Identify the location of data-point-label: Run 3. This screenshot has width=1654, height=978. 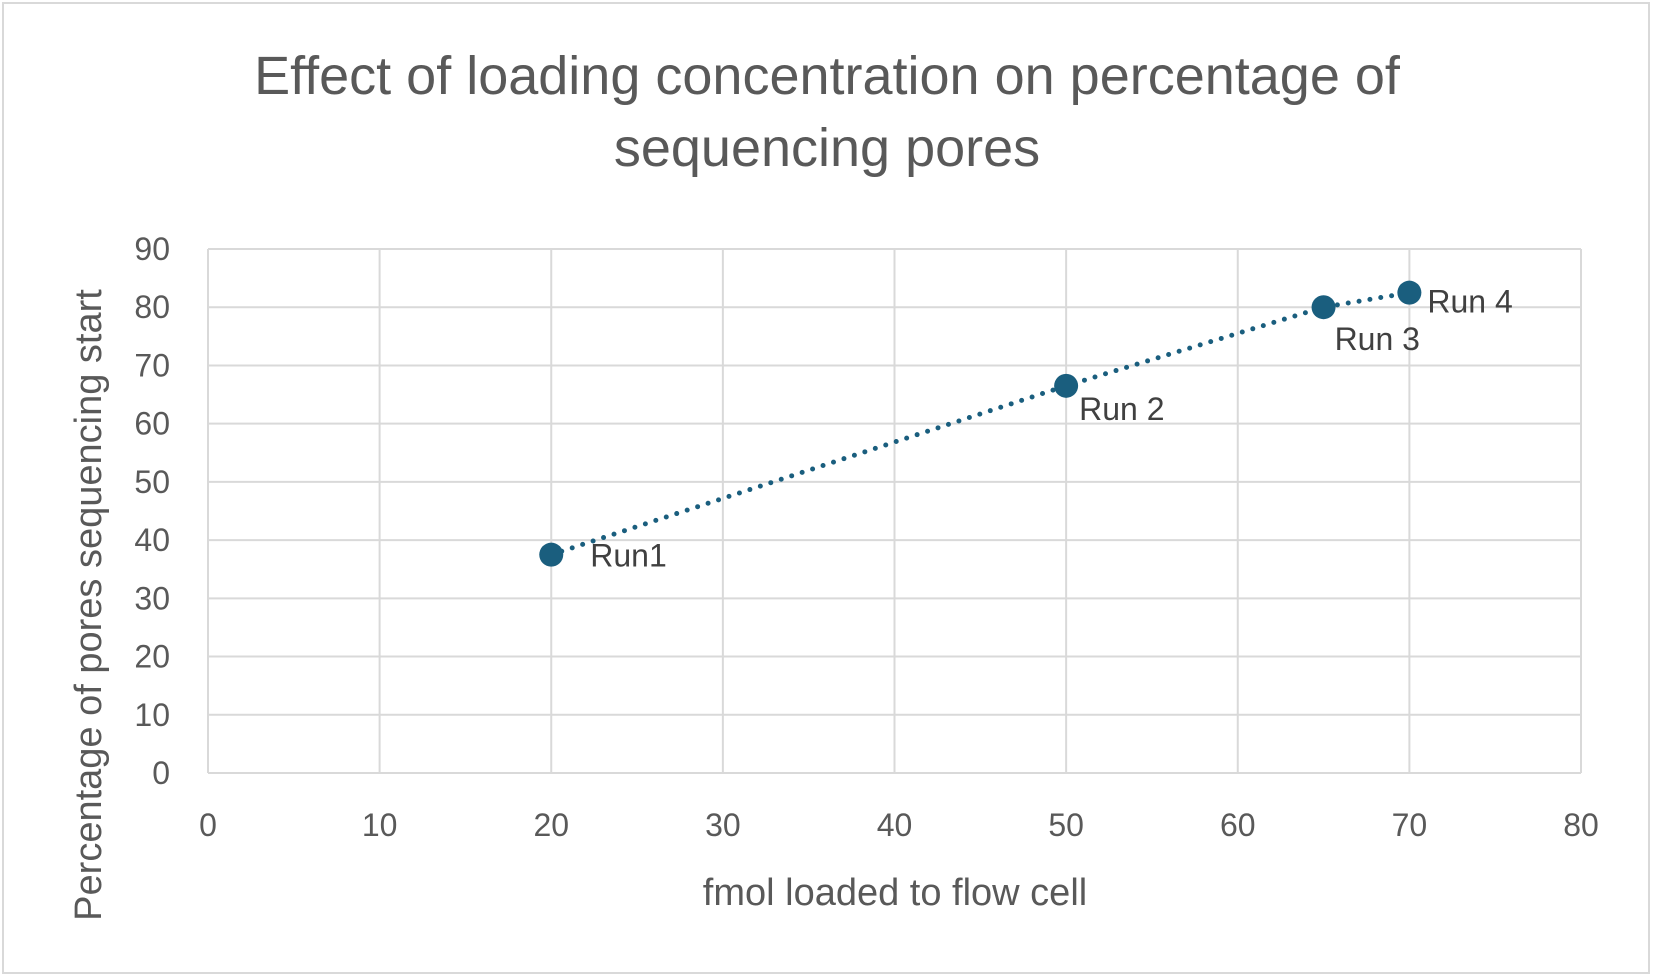
(1377, 339).